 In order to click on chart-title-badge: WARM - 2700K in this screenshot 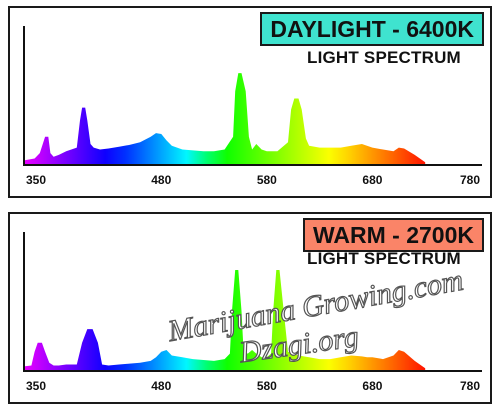, I will do `click(393, 235)`.